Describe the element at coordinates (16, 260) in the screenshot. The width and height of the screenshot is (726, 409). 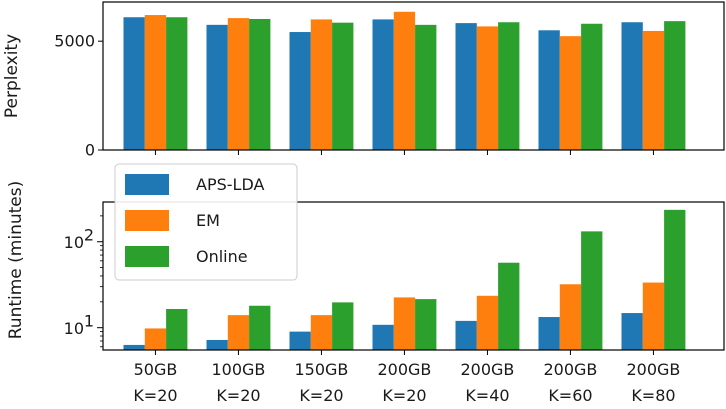
I see `runtime-y-axis-label: Runtime (minutes)` at that location.